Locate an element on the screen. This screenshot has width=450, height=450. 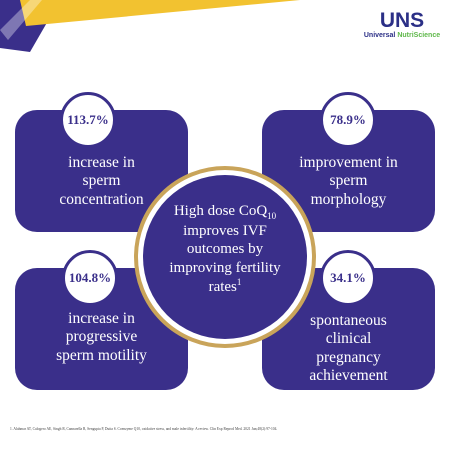
uns-logo-mark: UNS is located at coordinates (402, 19).